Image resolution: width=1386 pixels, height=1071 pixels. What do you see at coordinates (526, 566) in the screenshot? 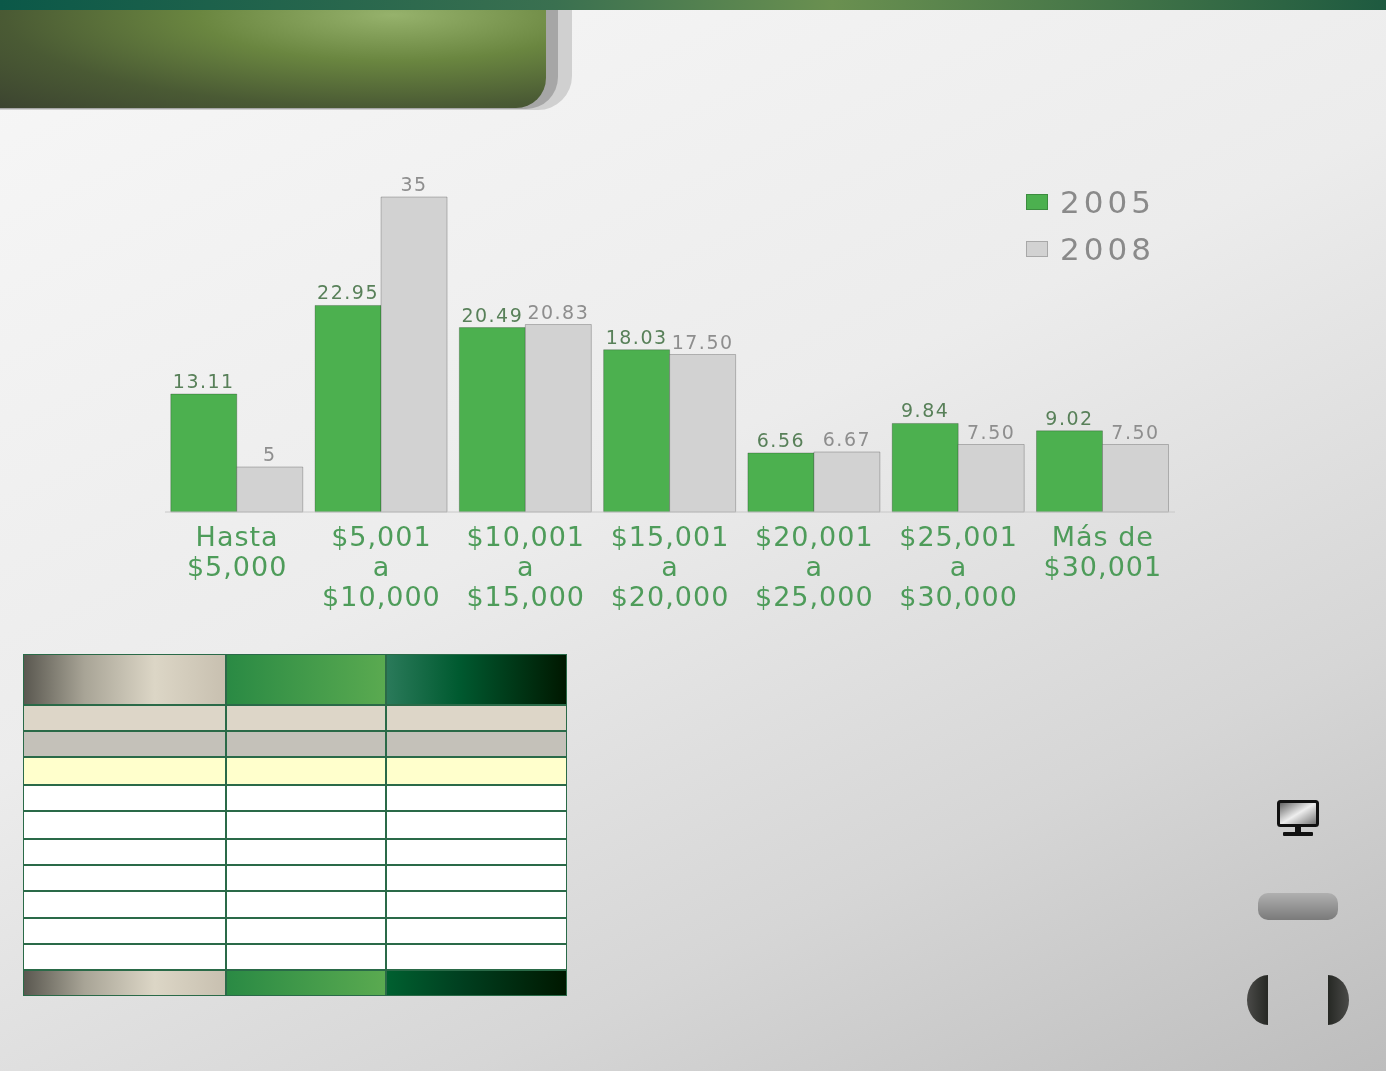
I see `x-tick-label: $10,001 a $15,000` at bounding box center [526, 566].